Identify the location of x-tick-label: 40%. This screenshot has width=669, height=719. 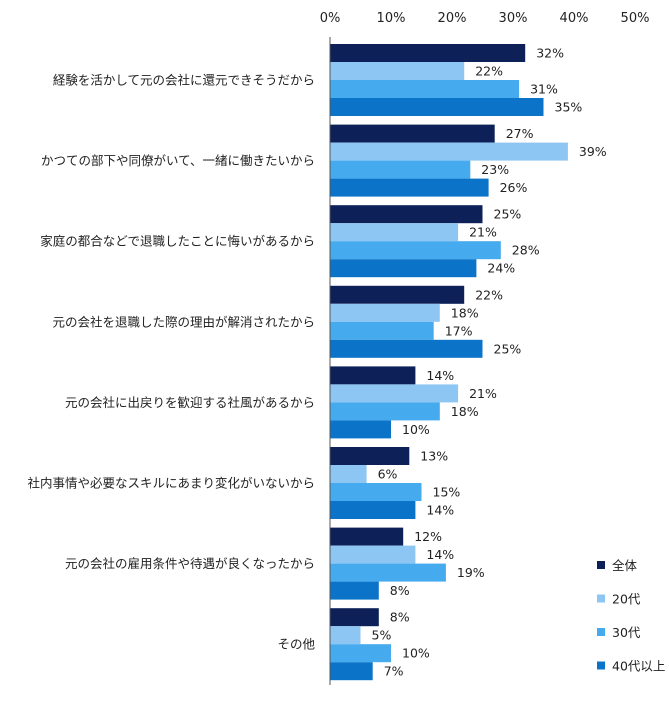
(574, 18).